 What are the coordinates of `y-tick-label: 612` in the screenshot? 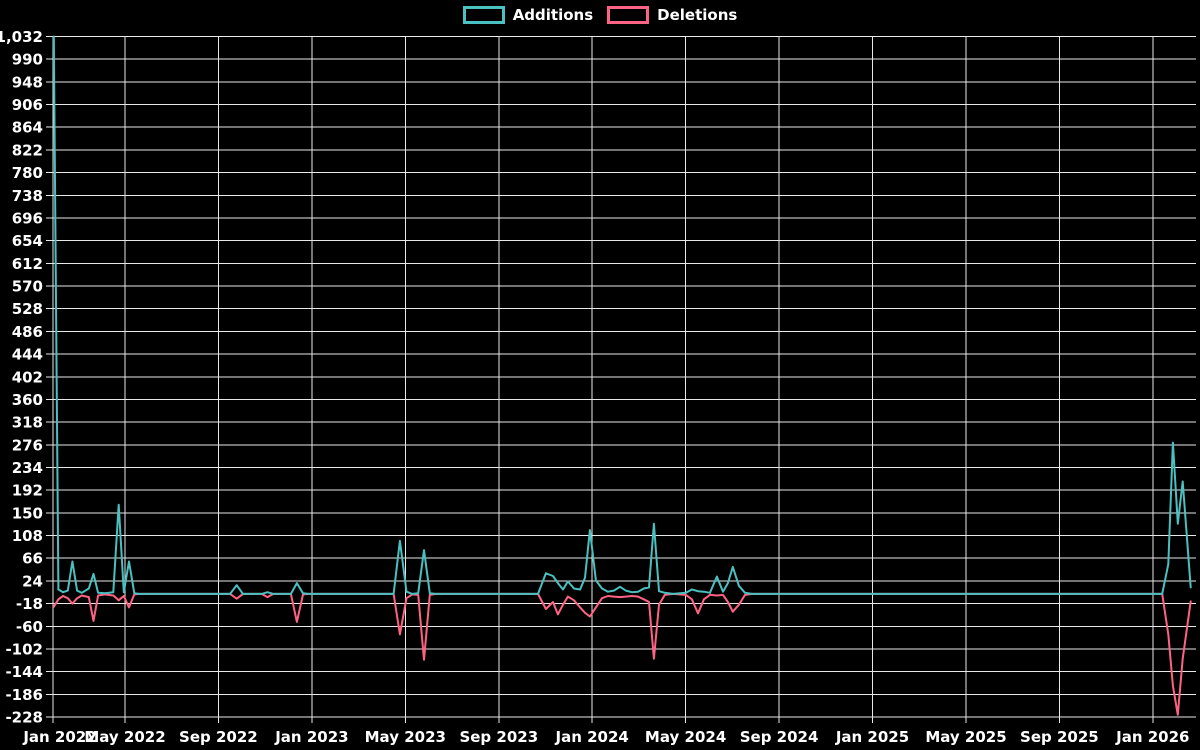 It's located at (27, 264).